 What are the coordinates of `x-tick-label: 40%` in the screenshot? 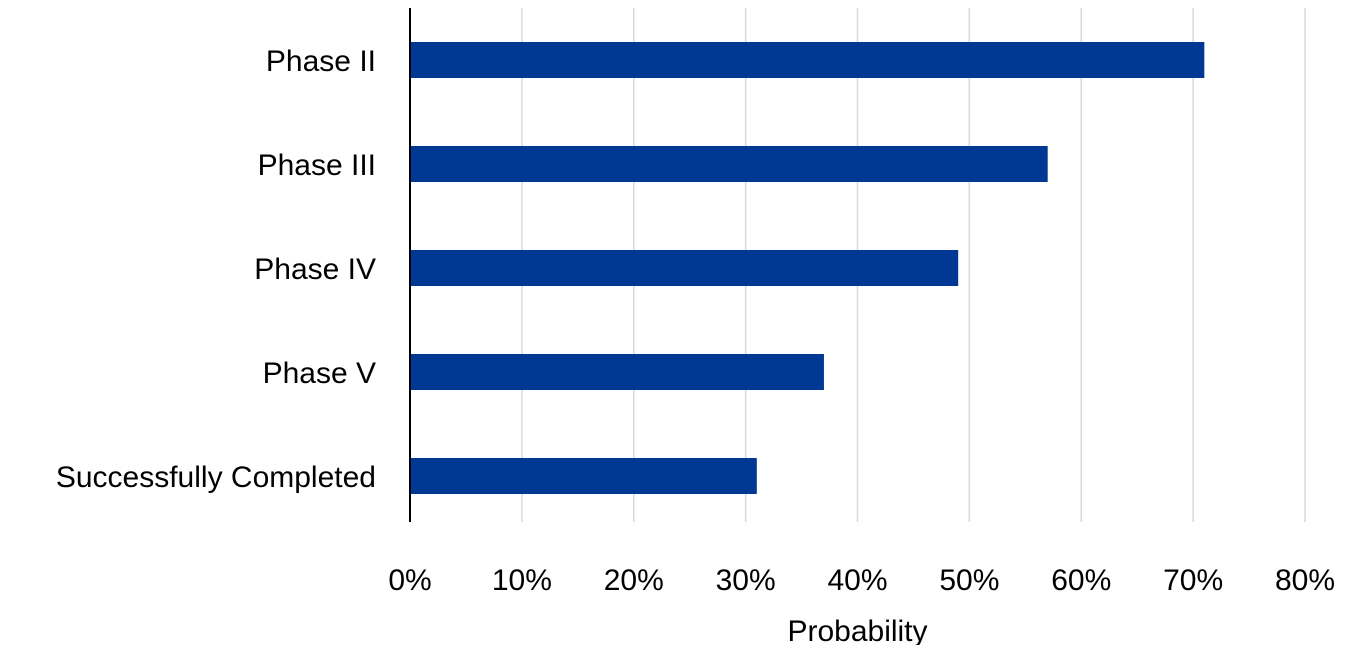 It's located at (857, 580).